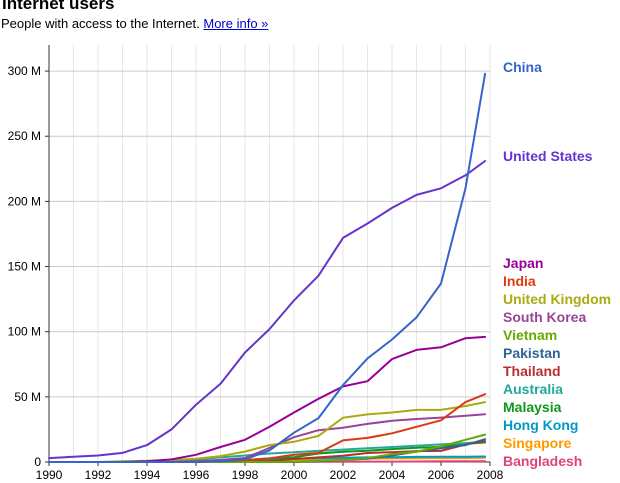 This screenshot has height=483, width=620. What do you see at coordinates (49, 475) in the screenshot?
I see `x-tick-label: 1990` at bounding box center [49, 475].